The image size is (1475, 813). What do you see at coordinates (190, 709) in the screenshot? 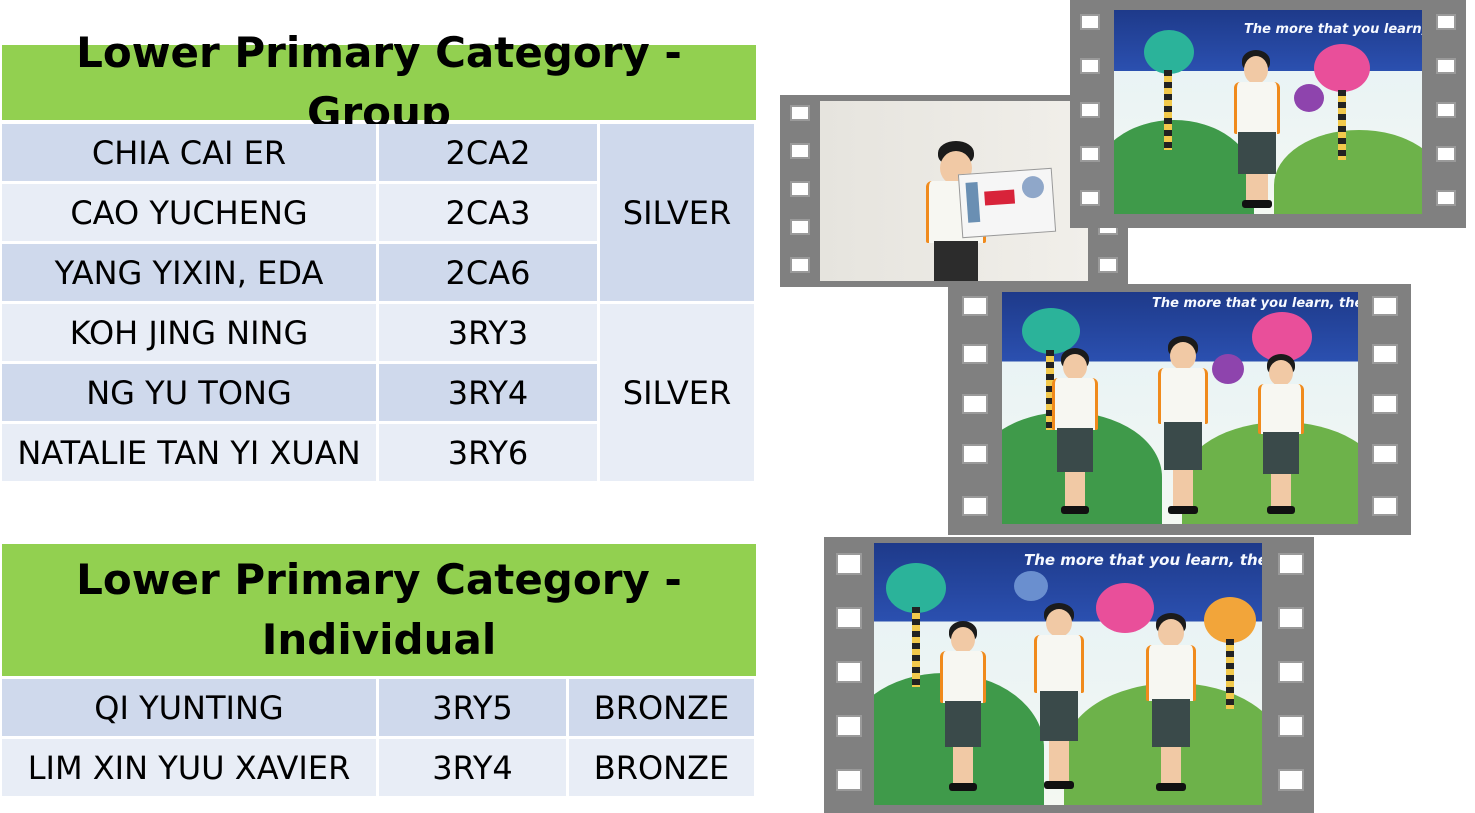
I see `table-cell-name: QI YUNTING` at bounding box center [190, 709].